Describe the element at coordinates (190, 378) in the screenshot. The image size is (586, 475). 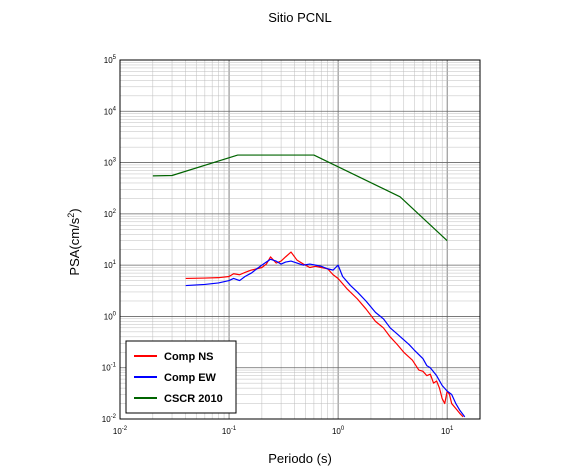
I see `legend-label-comp-ew: Comp EW` at that location.